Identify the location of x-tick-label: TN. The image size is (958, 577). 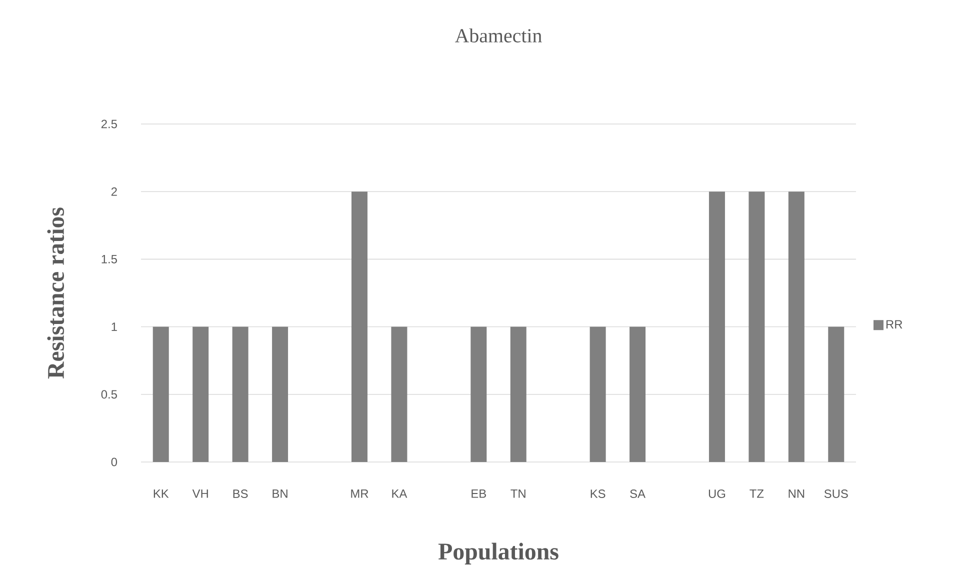
(518, 494).